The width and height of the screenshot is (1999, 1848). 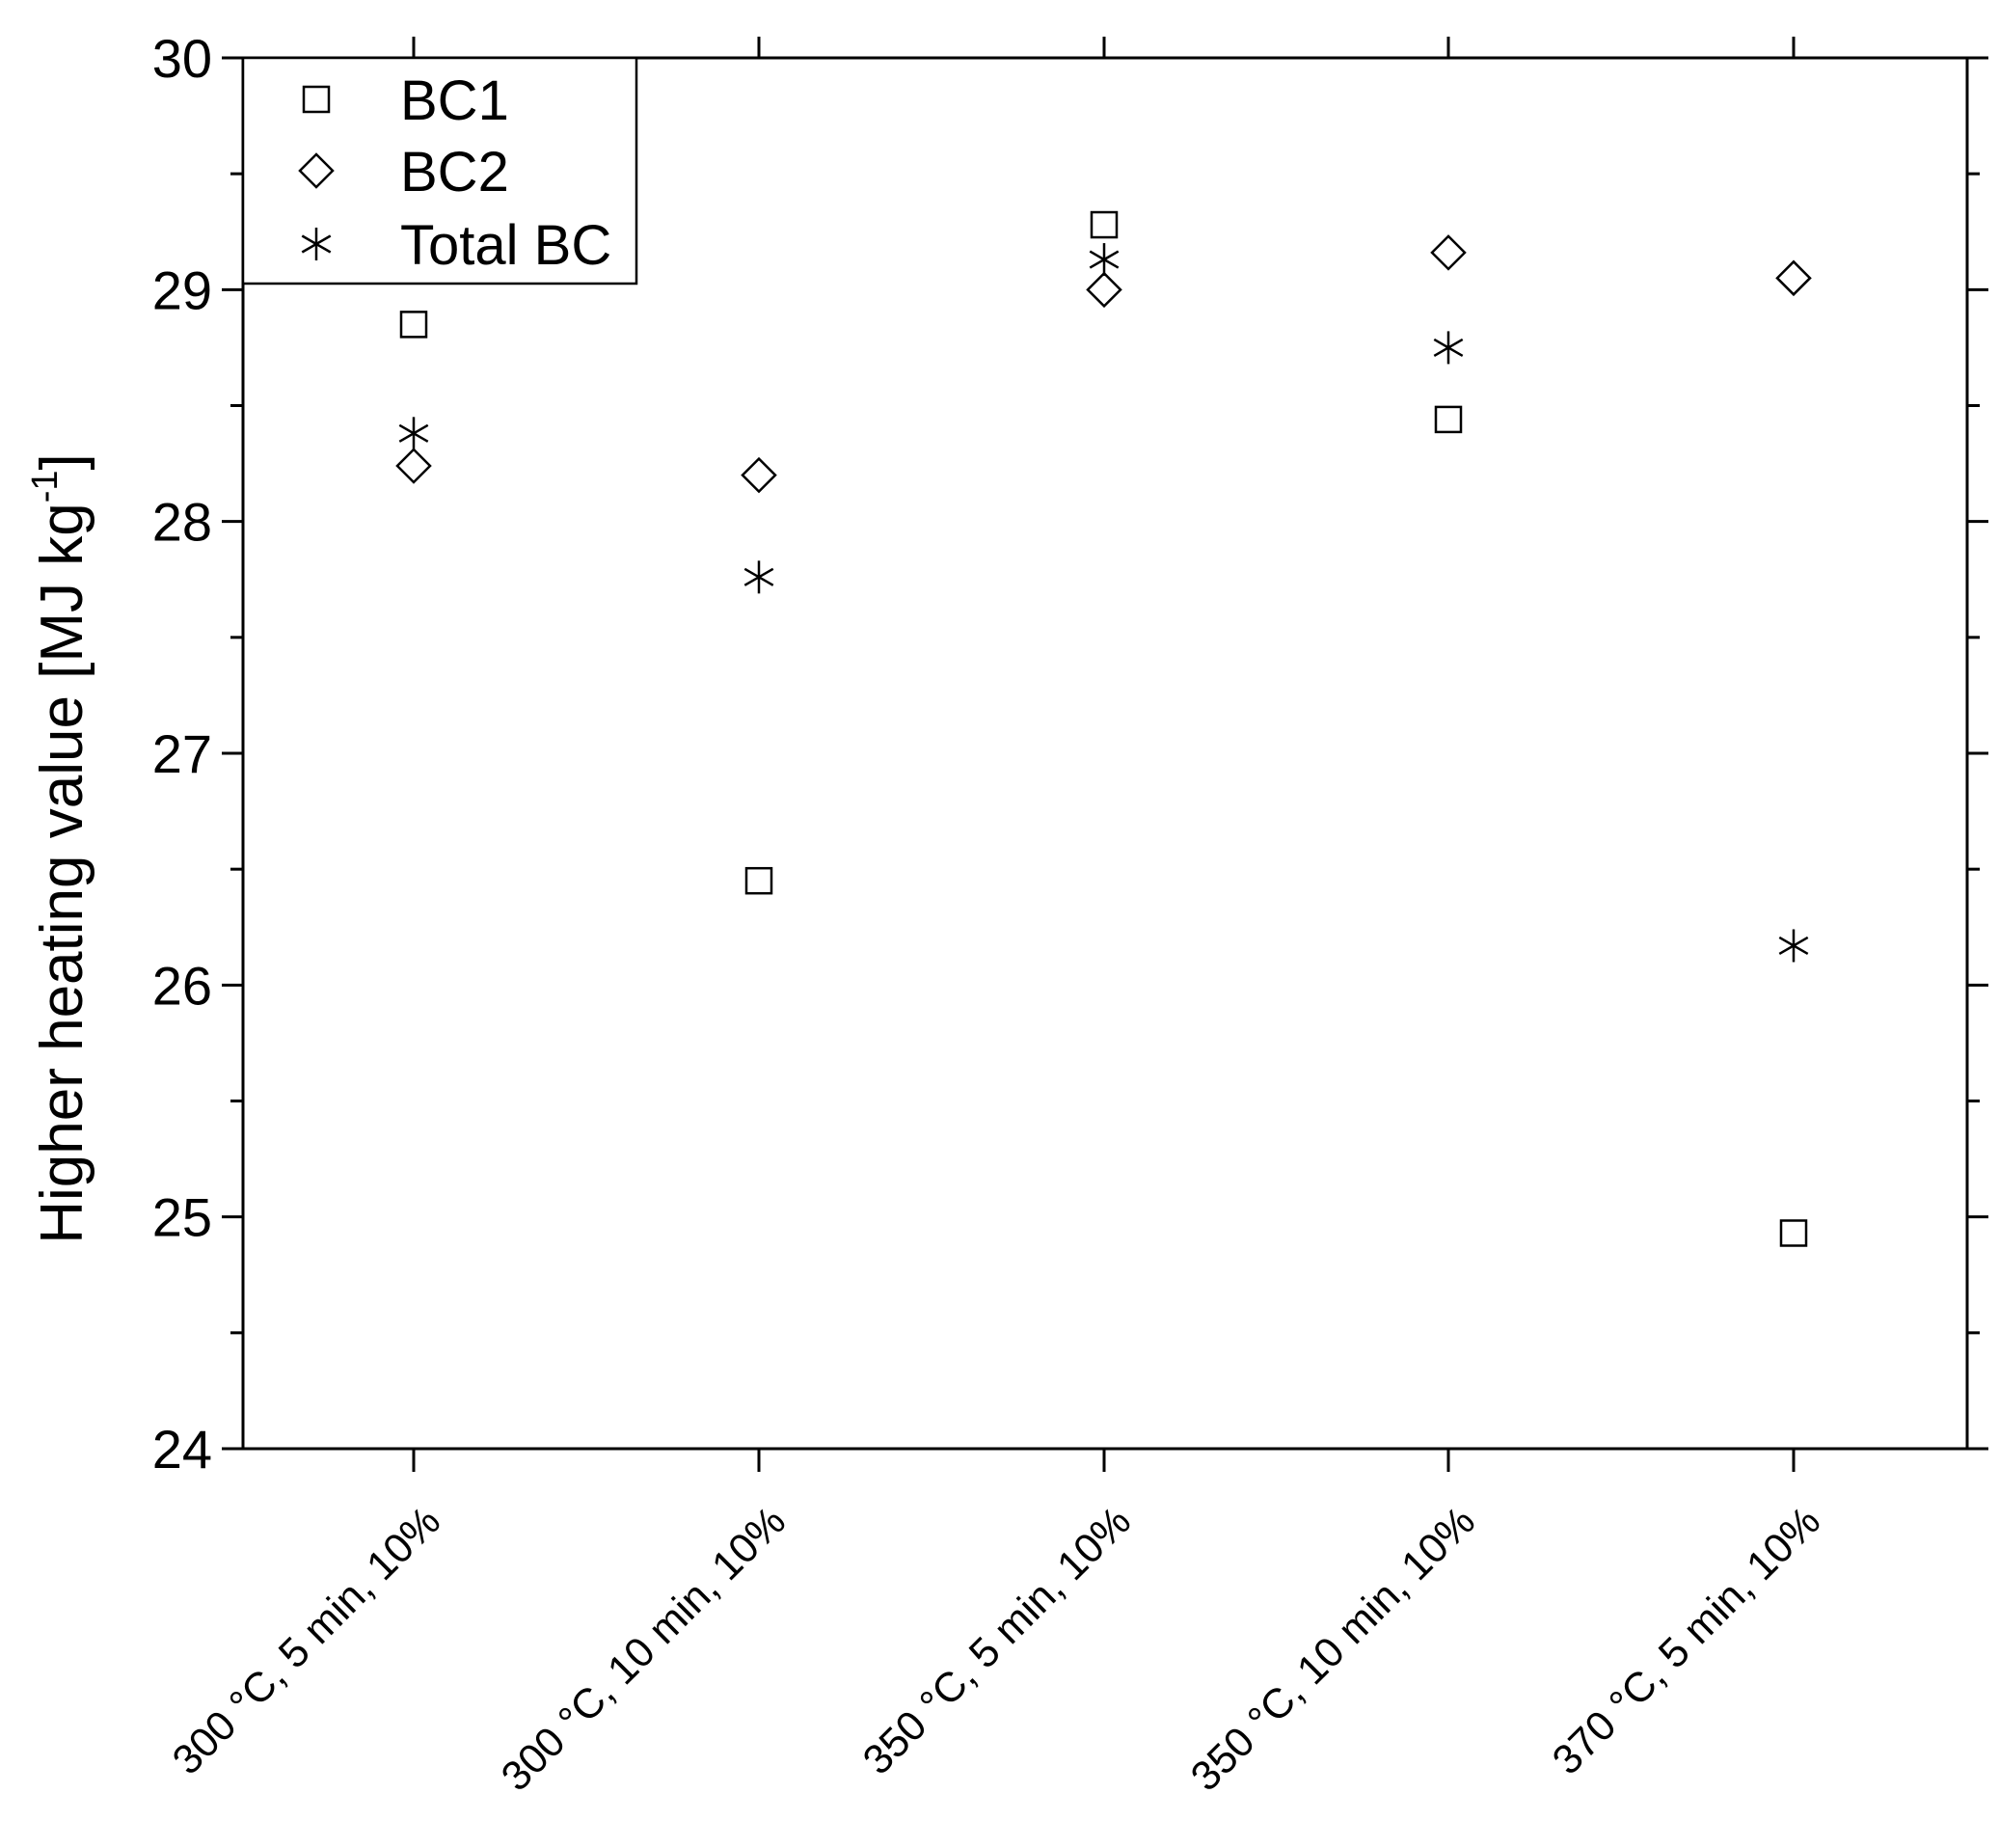 What do you see at coordinates (1333, 1649) in the screenshot?
I see `x-tick-label: 350 °C, 10 min, 10%` at bounding box center [1333, 1649].